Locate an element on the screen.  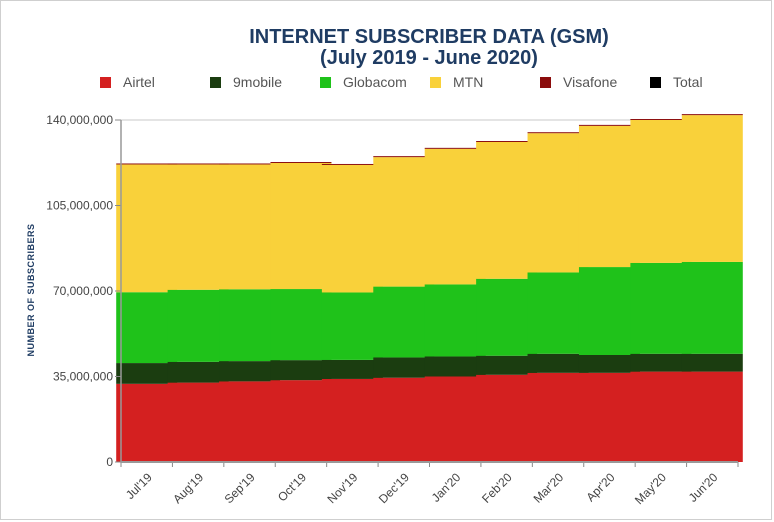
legend-label-globacom: Globacom is located at coordinates (375, 82).